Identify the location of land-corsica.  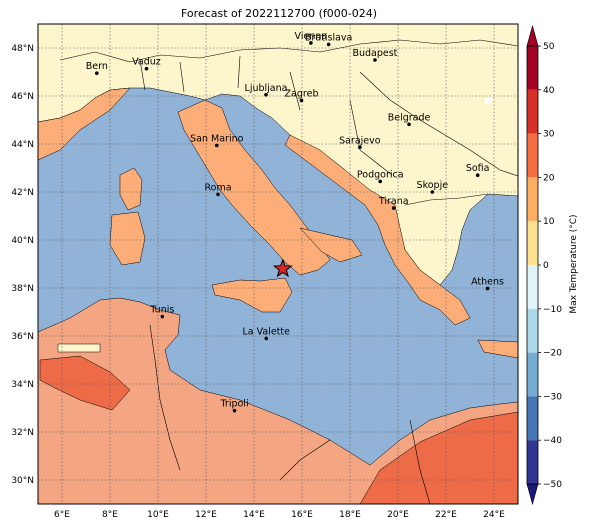
(131, 189).